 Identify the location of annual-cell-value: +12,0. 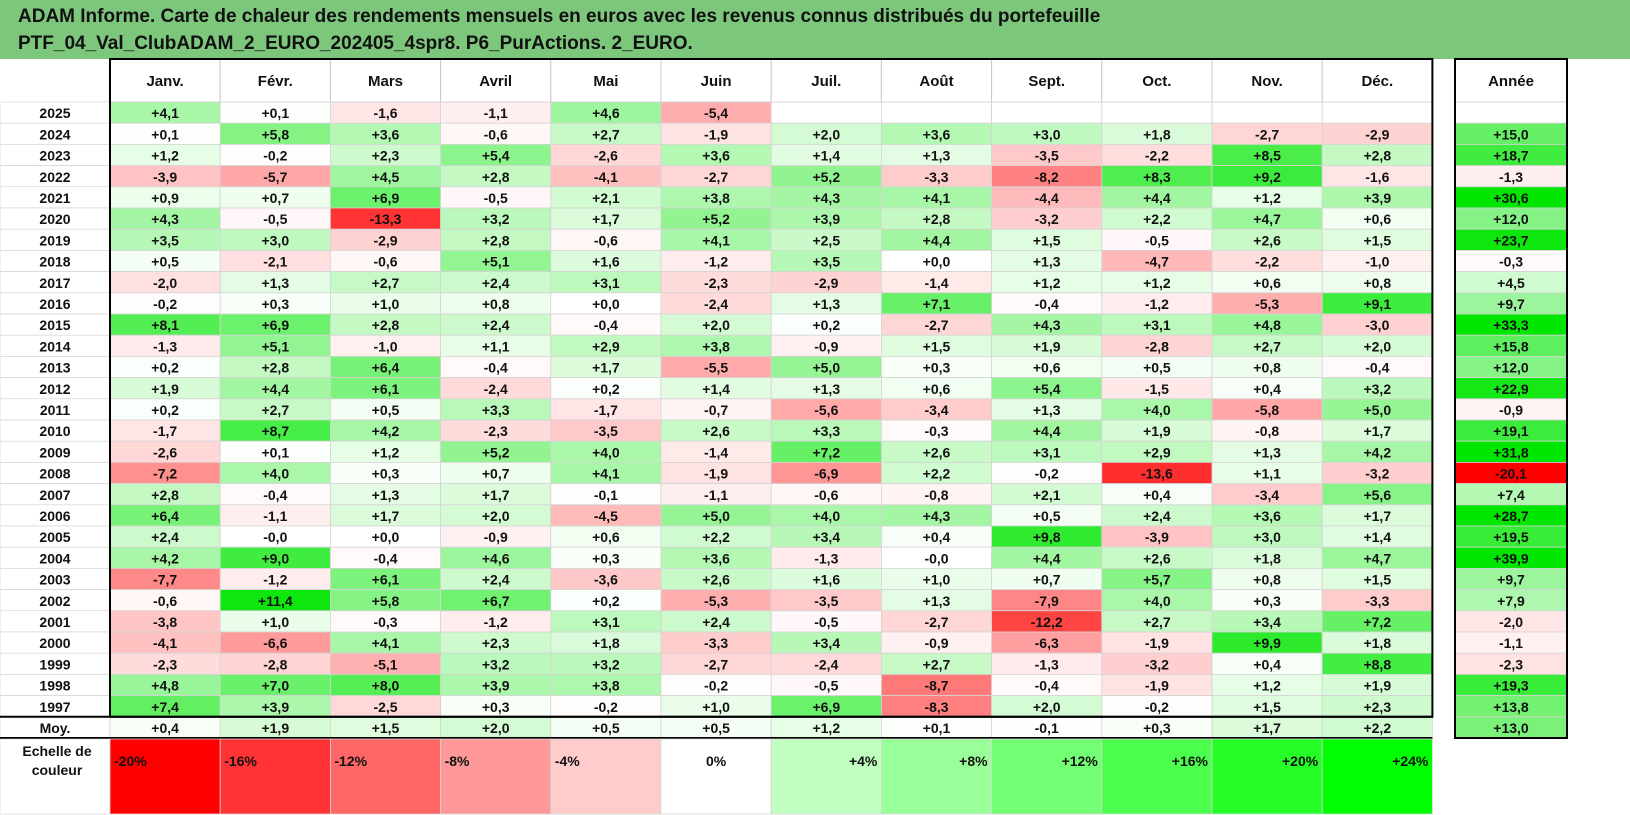
(1511, 219).